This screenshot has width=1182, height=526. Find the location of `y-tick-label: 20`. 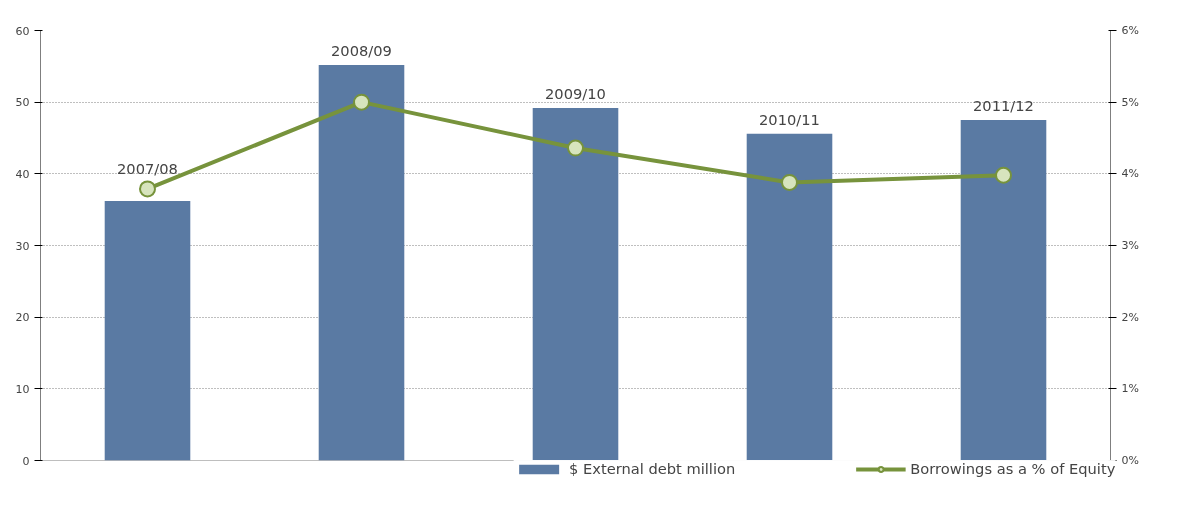

y-tick-label: 20 is located at coordinates (22, 318).